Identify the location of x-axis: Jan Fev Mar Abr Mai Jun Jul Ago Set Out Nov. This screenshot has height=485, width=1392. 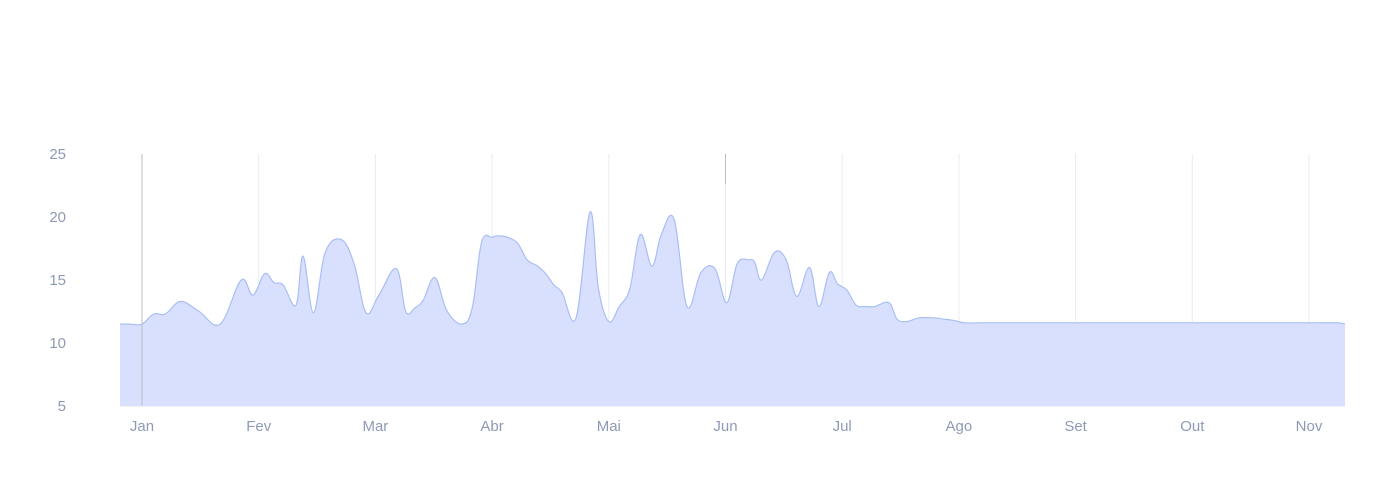
(726, 426).